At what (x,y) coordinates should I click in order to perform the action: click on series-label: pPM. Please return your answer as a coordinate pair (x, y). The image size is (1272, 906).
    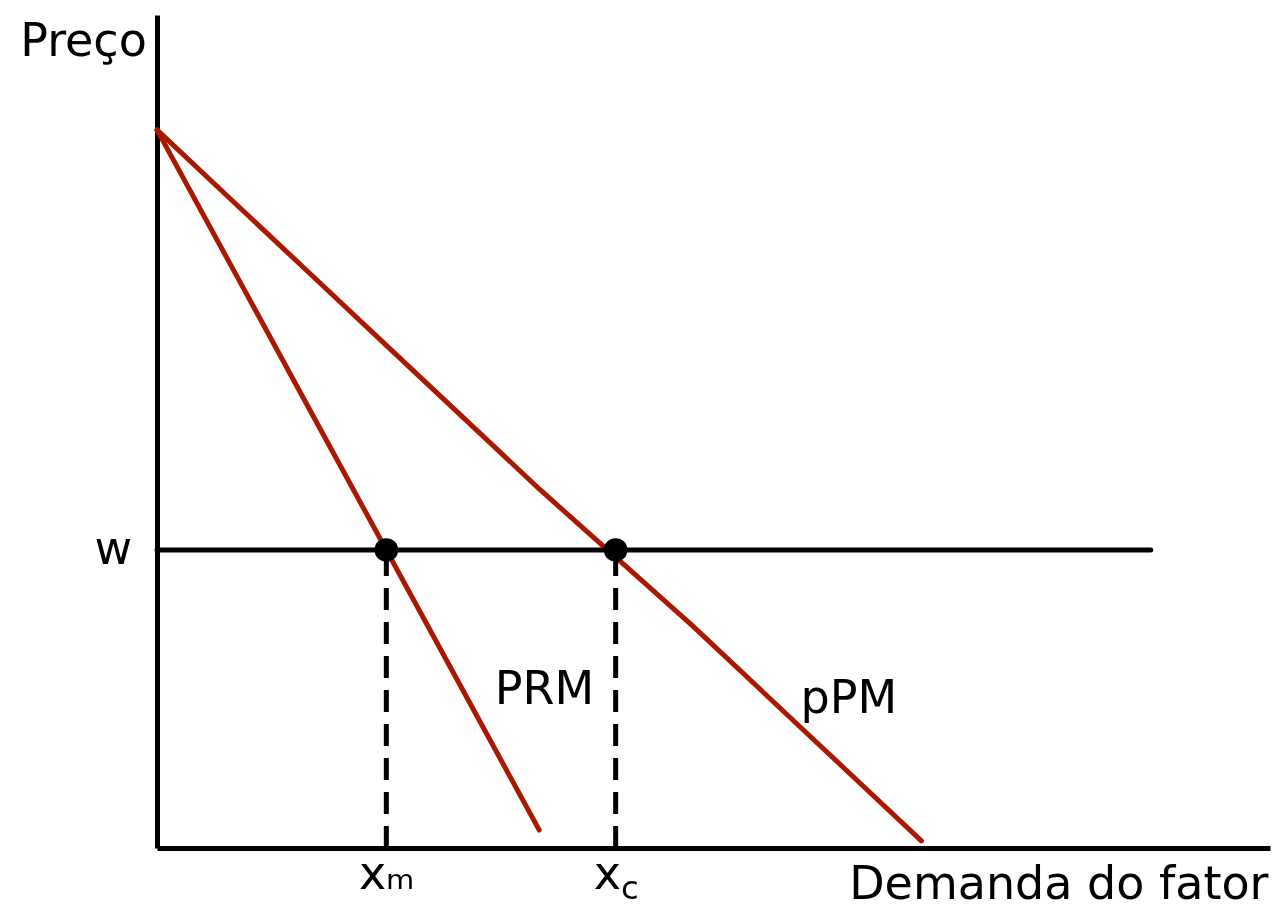
    Looking at the image, I should click on (849, 696).